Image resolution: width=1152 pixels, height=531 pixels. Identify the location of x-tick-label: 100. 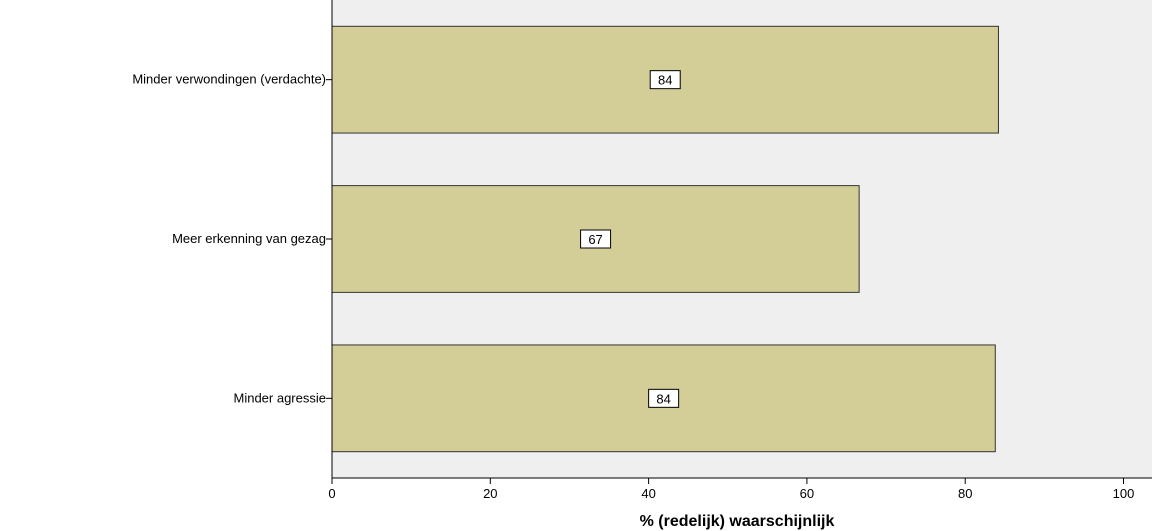
(1124, 493).